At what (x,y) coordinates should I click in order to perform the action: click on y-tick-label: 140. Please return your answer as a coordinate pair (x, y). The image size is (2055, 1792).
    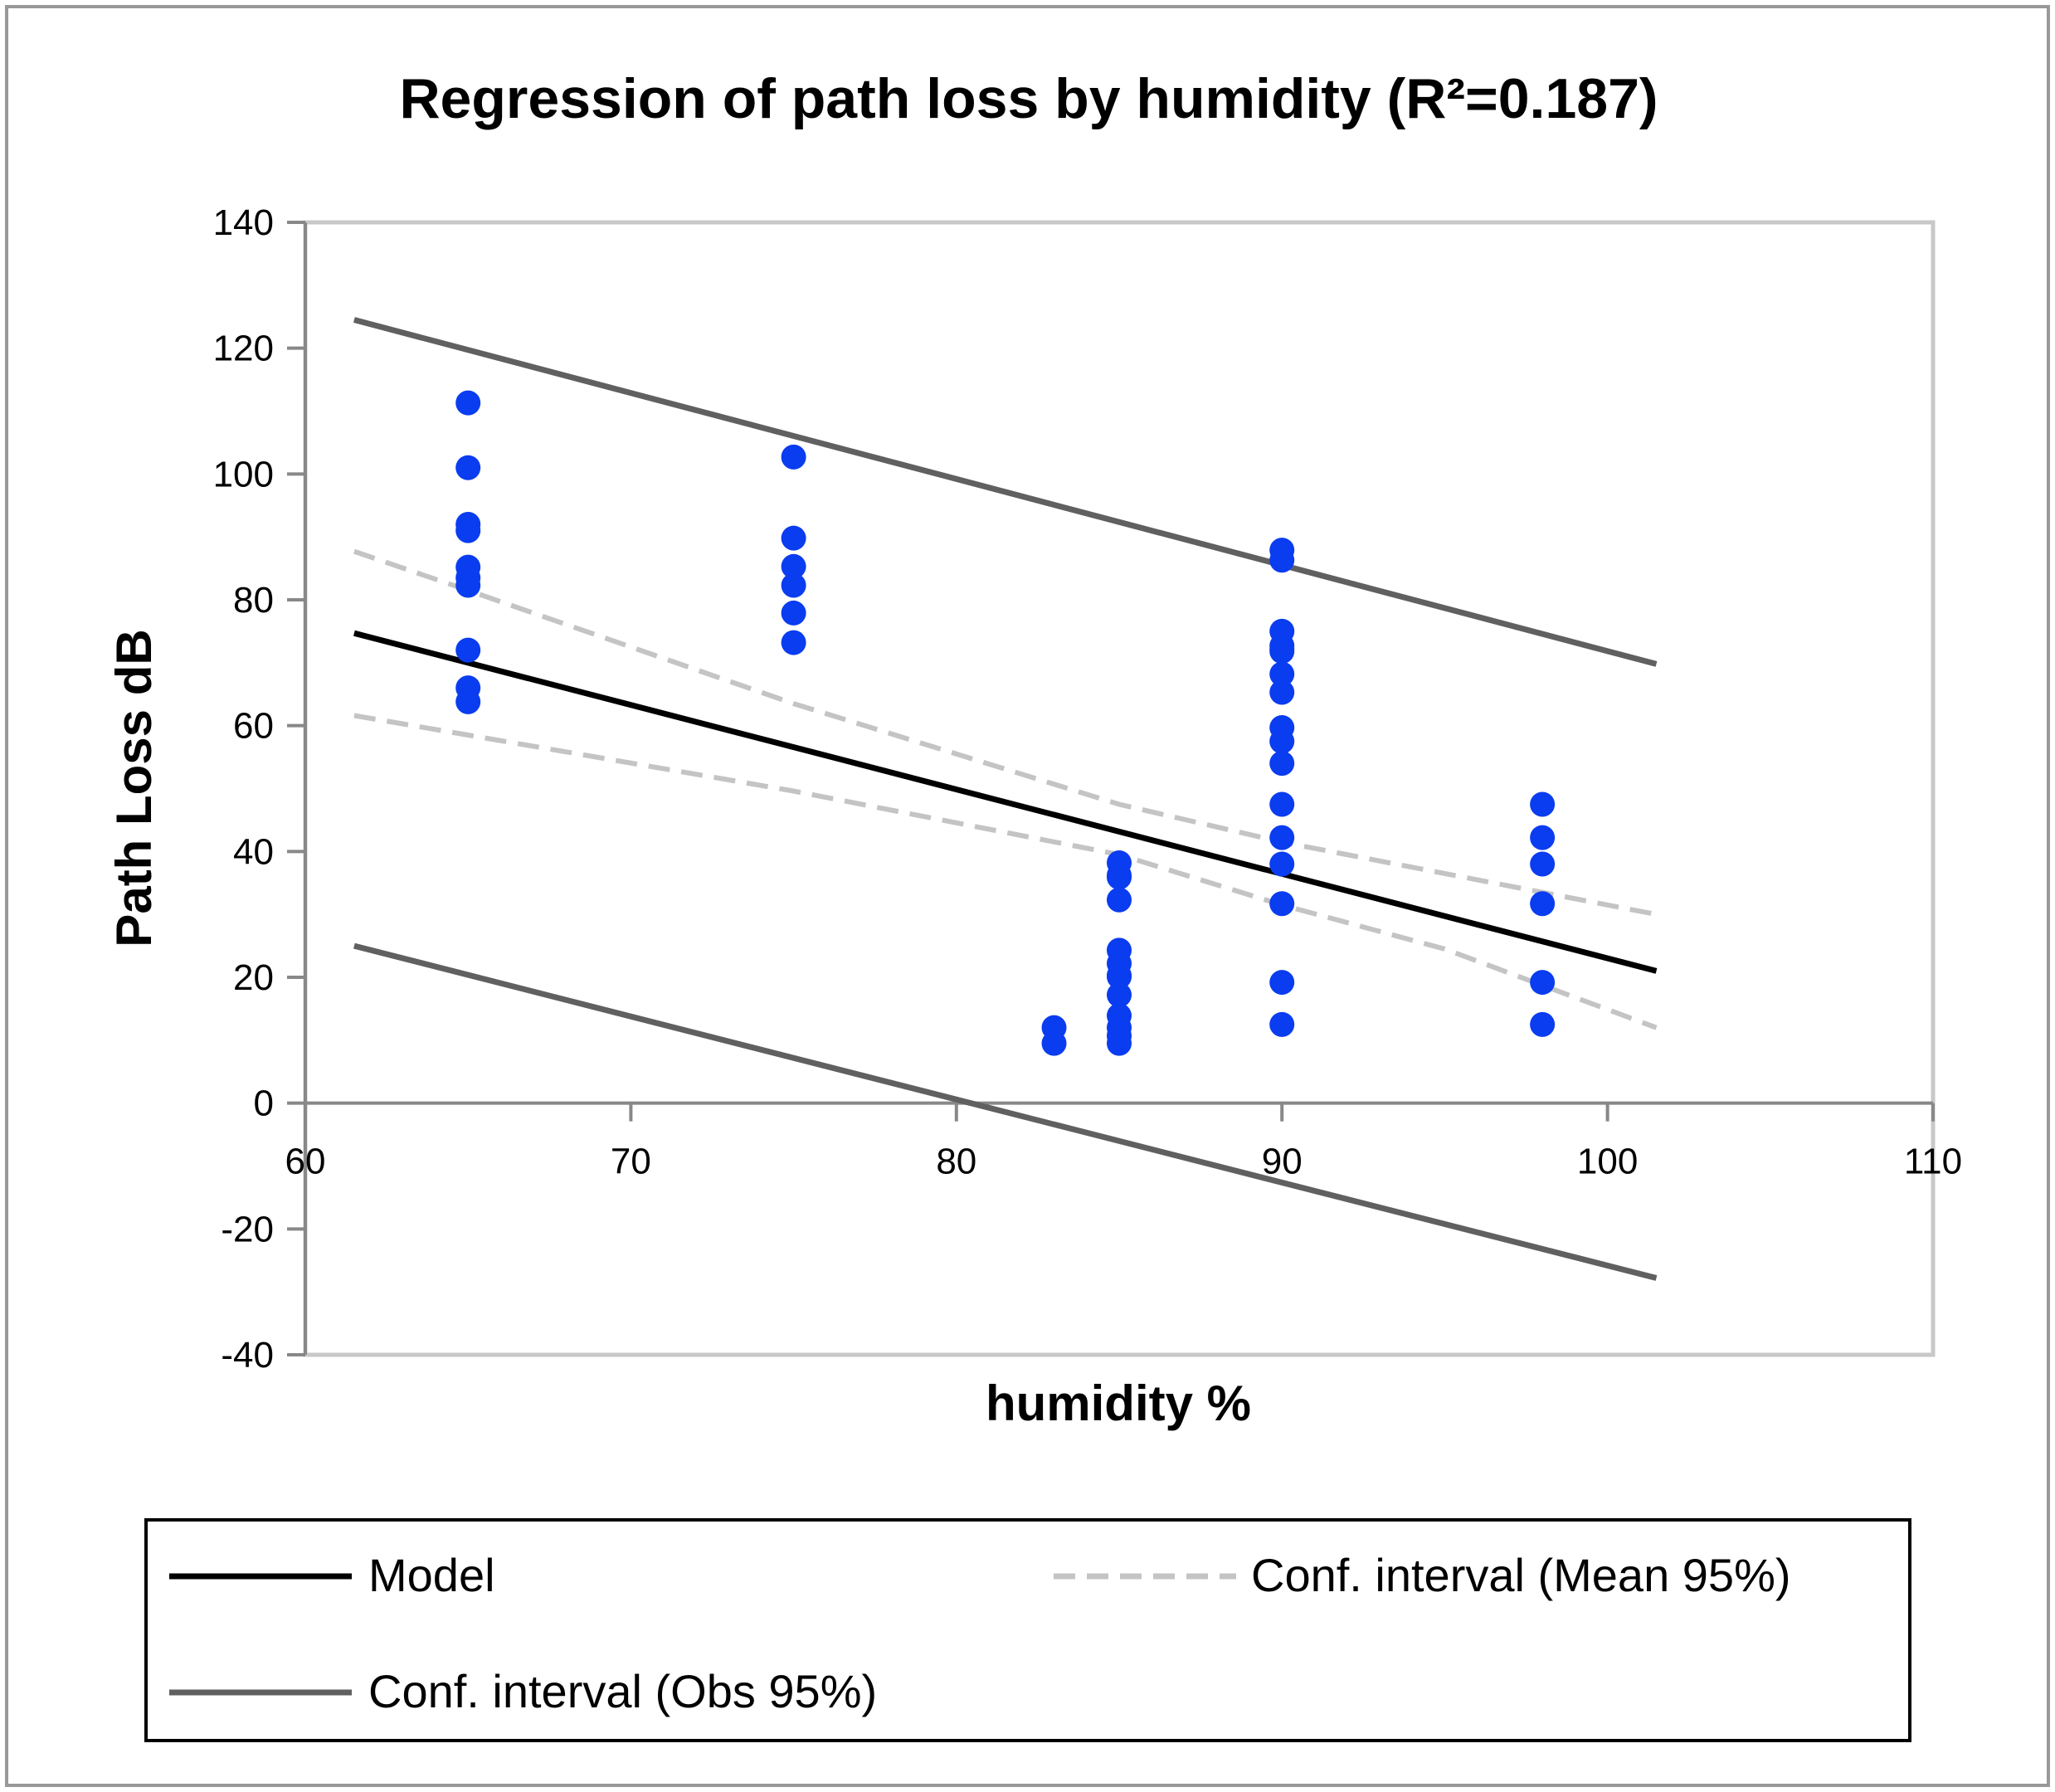
    Looking at the image, I should click on (243, 222).